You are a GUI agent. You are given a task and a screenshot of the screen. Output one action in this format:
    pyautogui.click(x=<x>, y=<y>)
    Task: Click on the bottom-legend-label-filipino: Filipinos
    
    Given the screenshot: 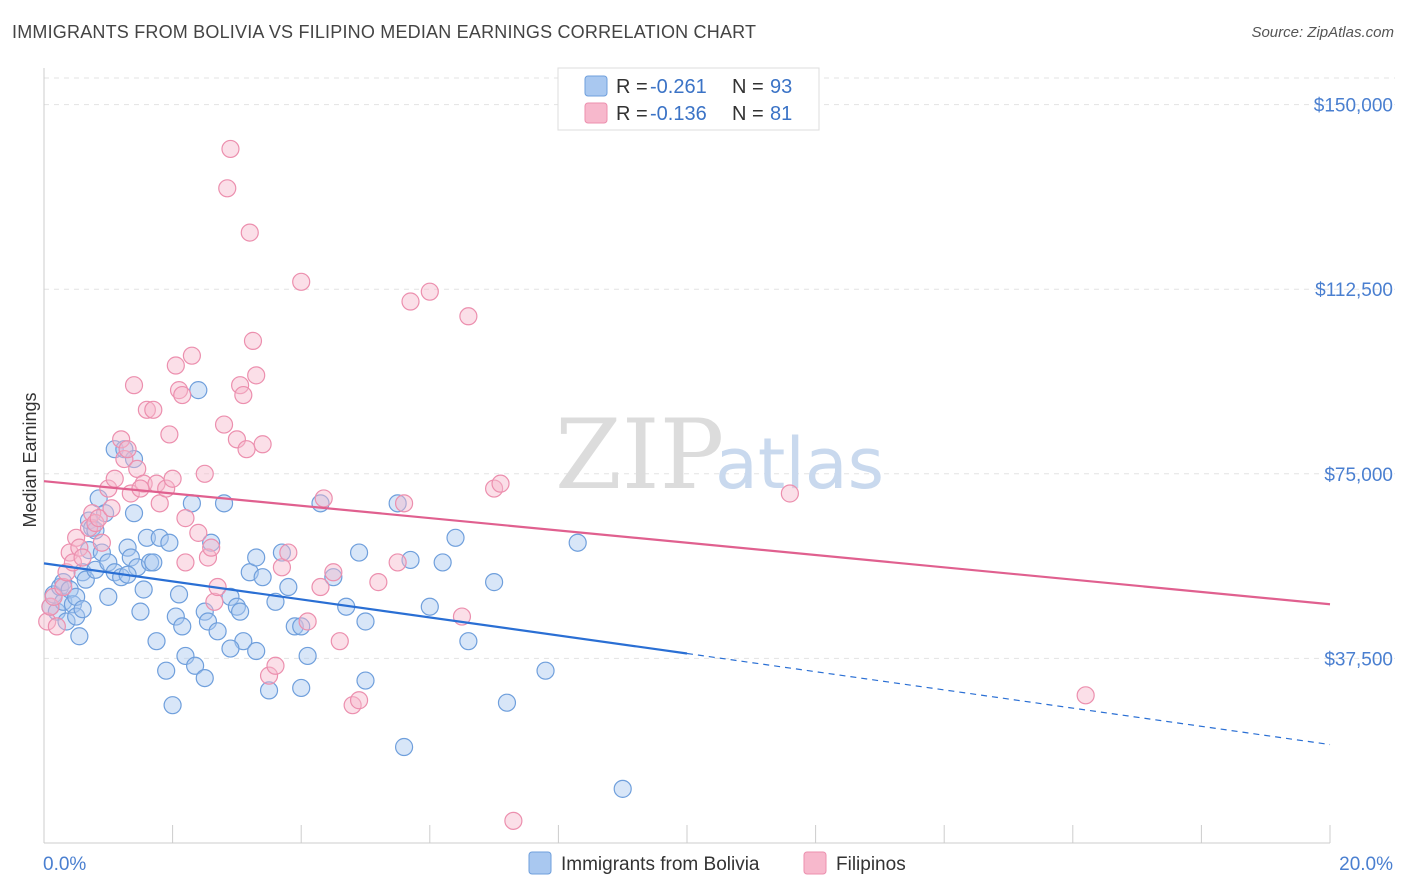 What is the action you would take?
    pyautogui.click(x=871, y=864)
    